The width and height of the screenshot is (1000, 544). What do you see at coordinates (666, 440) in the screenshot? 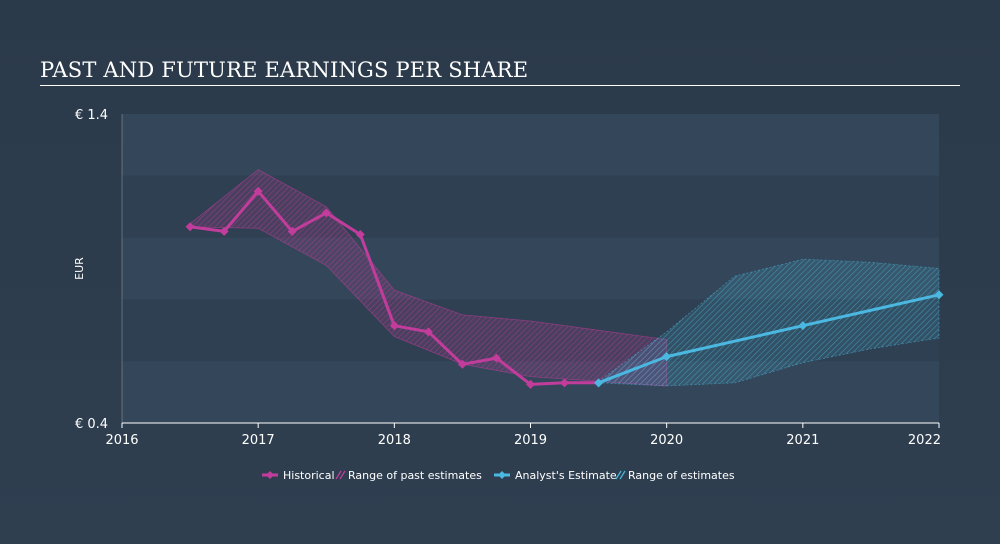
I see `x-tick-label: 2020` at bounding box center [666, 440].